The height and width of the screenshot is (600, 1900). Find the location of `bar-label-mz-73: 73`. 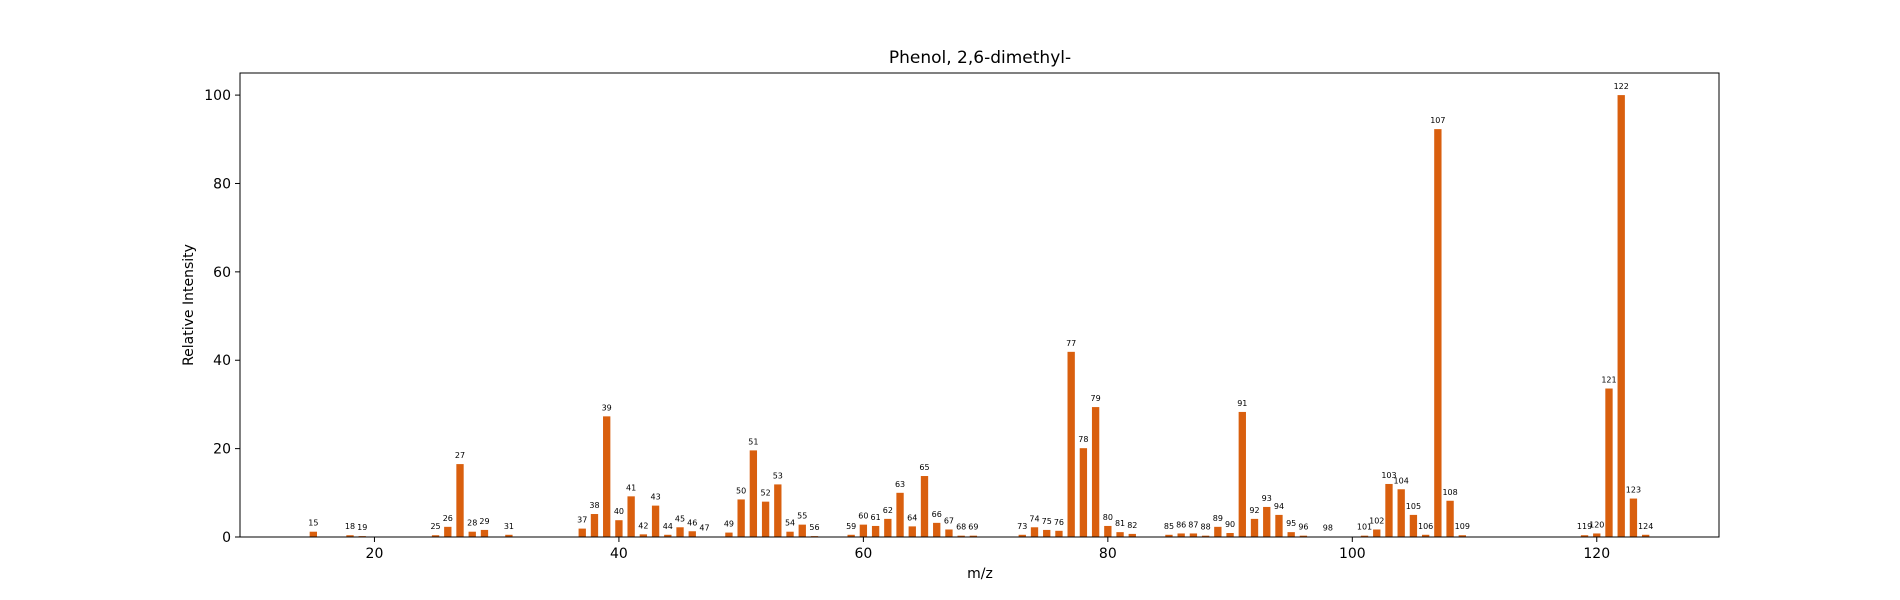

bar-label-mz-73: 73 is located at coordinates (1022, 526).